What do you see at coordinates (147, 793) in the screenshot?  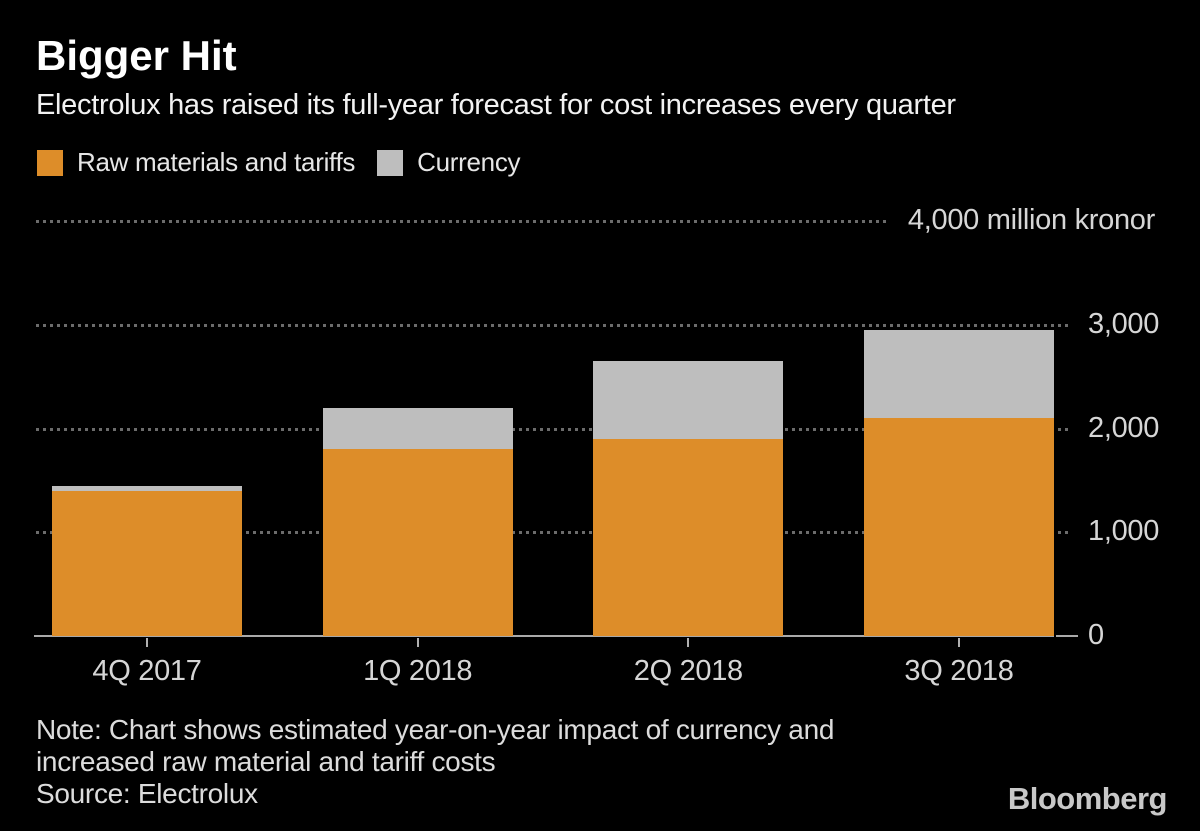 I see `source-line: Source: Electrolux` at bounding box center [147, 793].